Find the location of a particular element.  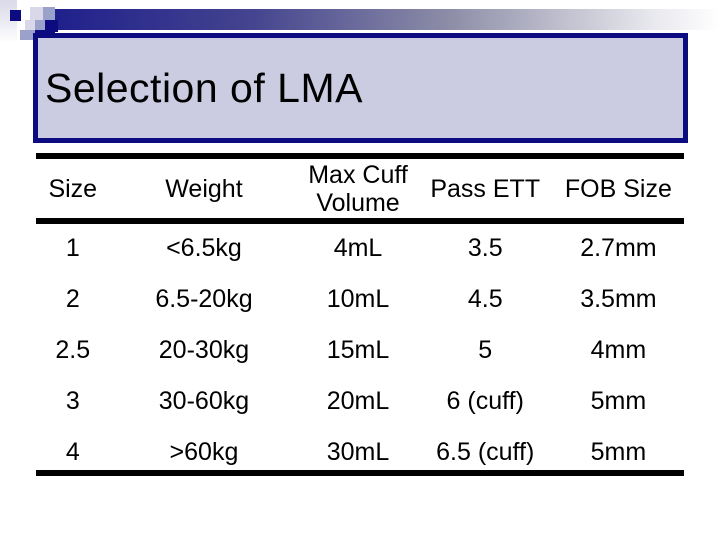

table-cell: 6.5 (cuff) is located at coordinates (485, 451).